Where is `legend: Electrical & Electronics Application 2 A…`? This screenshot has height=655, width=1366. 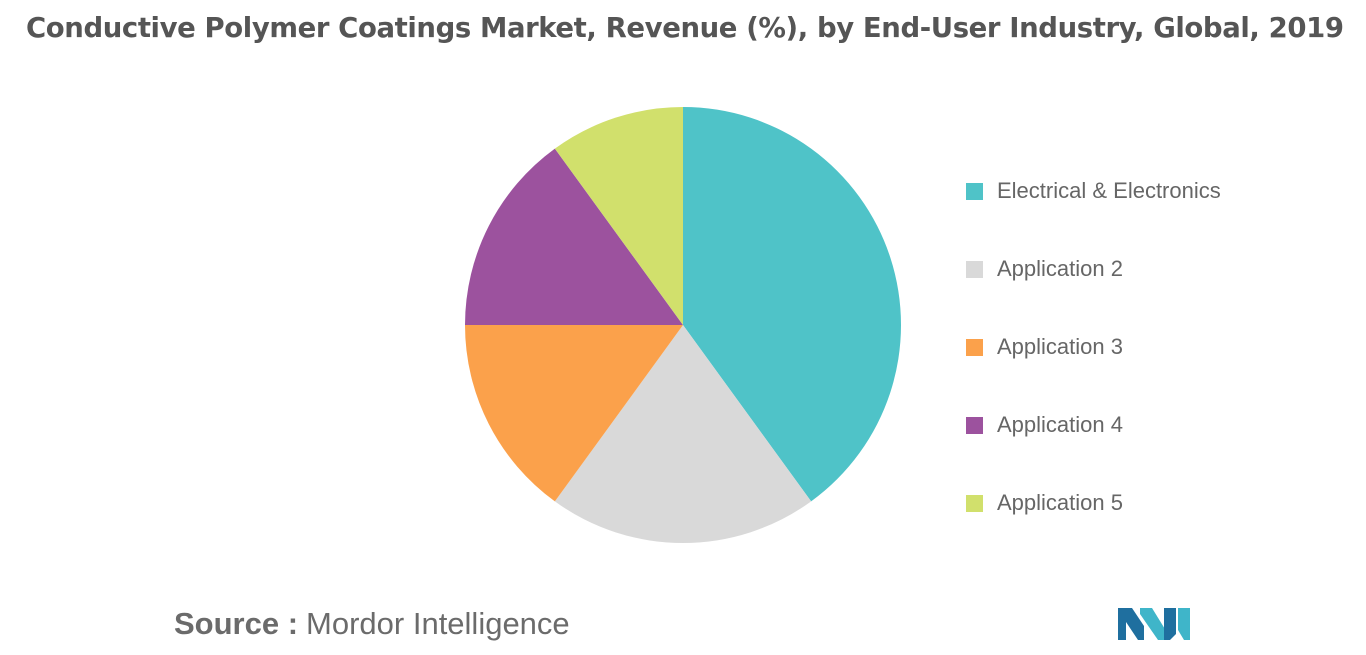
legend: Electrical & Electronics Application 2 A… is located at coordinates (1093, 347).